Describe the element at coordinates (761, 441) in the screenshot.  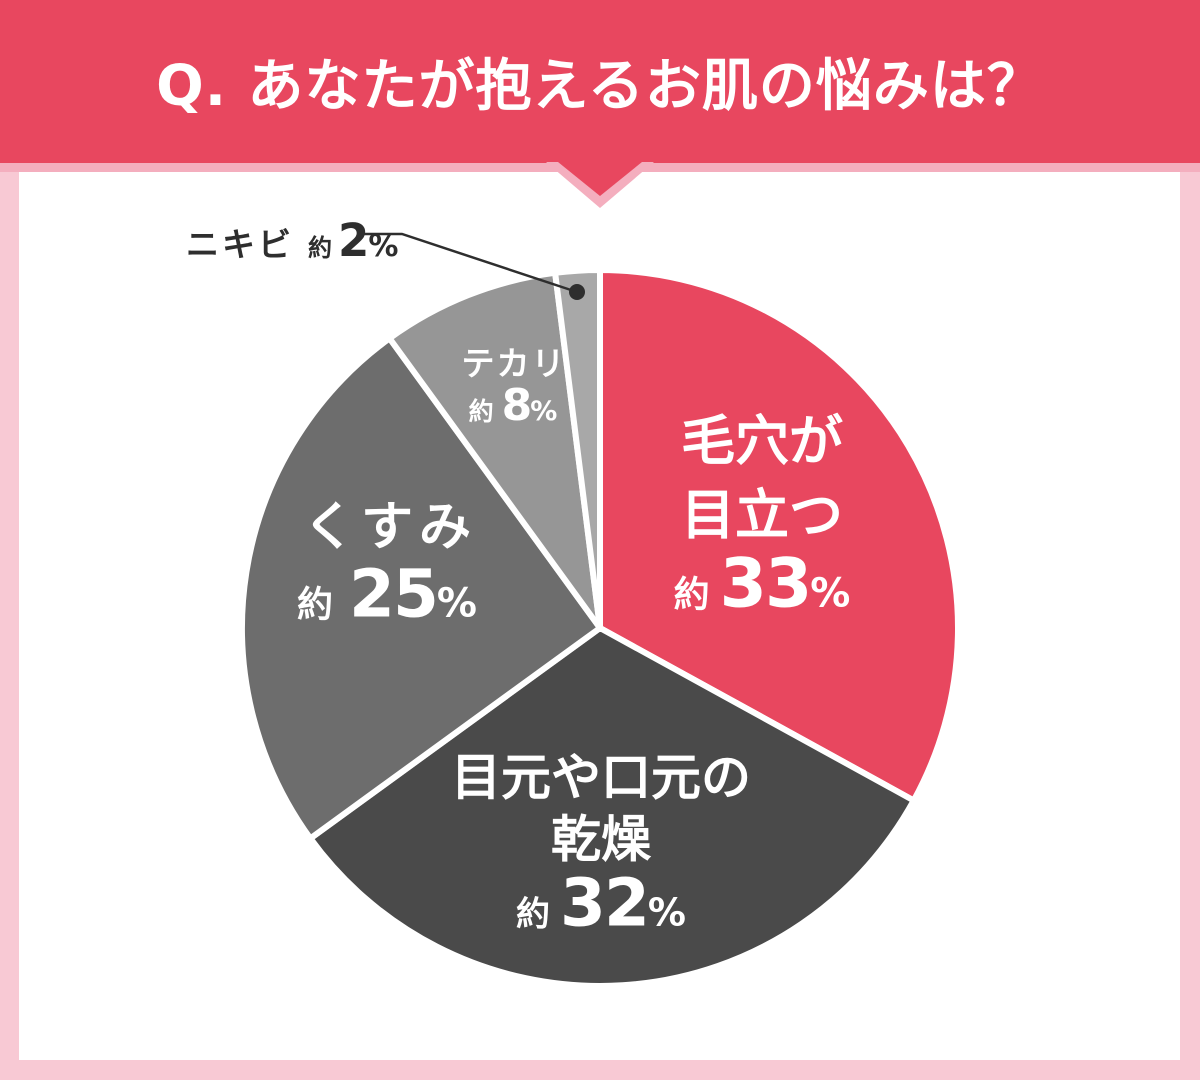
I see `slice-label-text: 毛穴が` at that location.